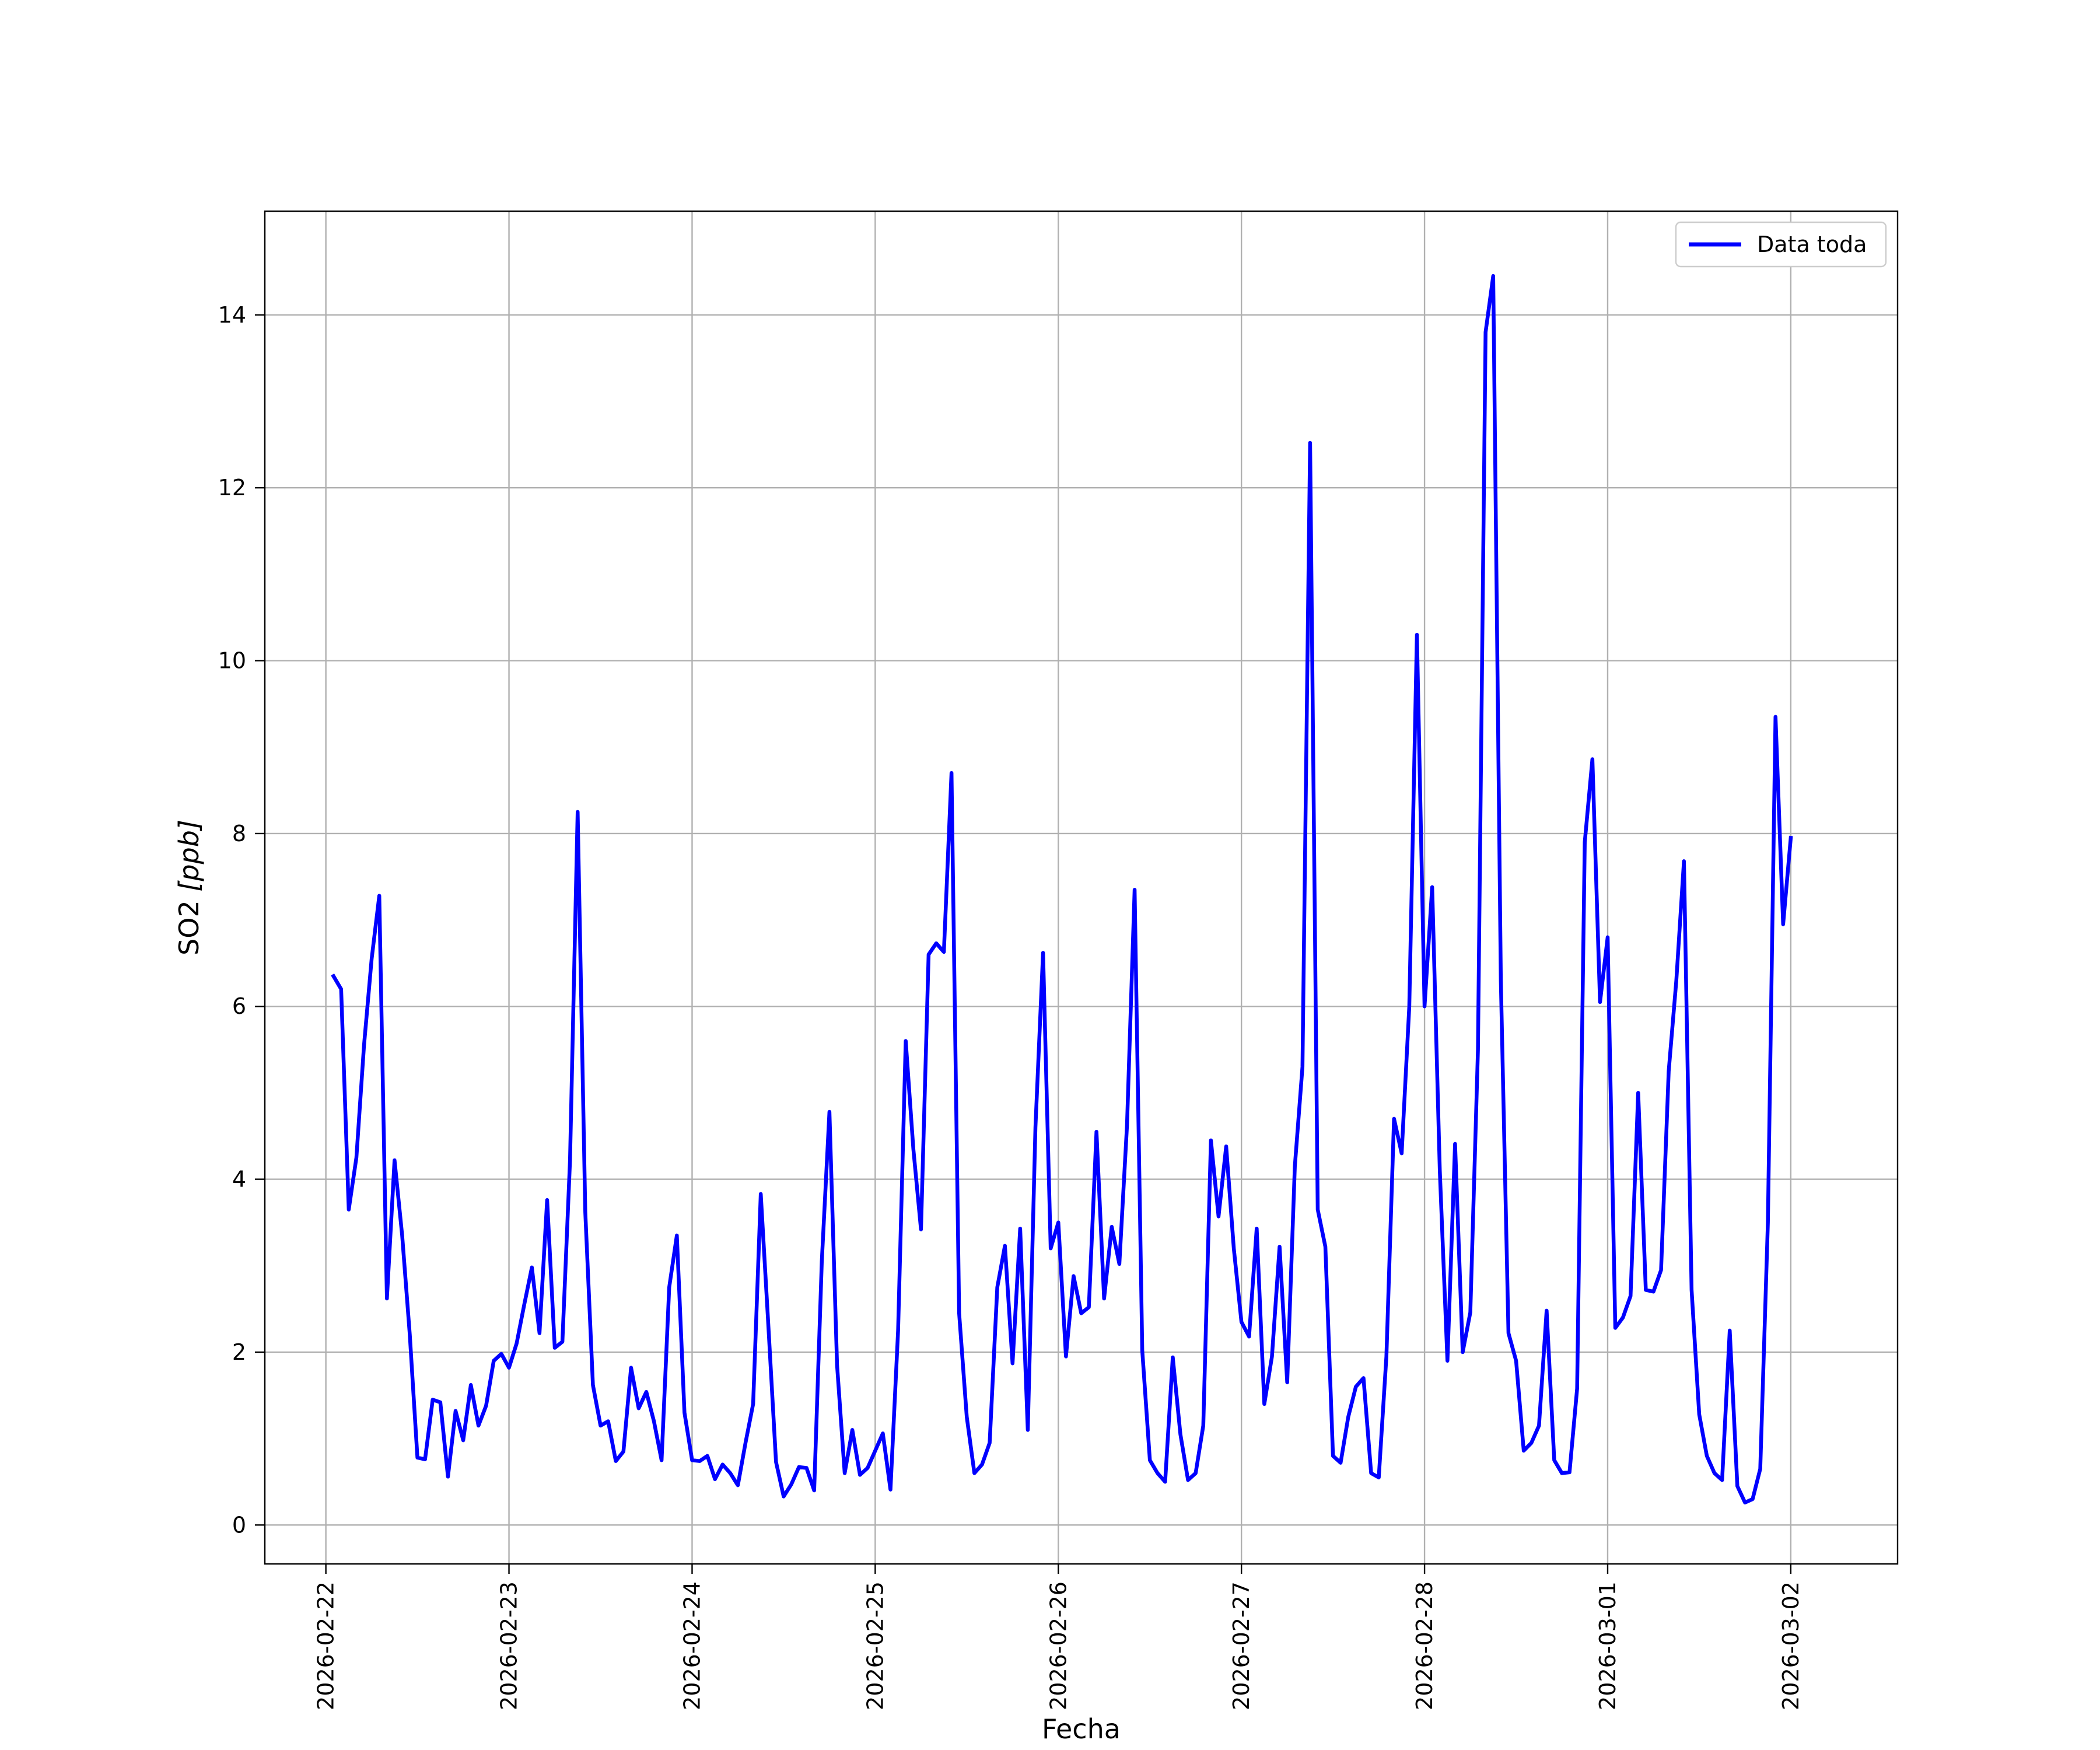 This screenshot has height=1750, width=2100. What do you see at coordinates (239, 834) in the screenshot?
I see `y-tick-label: 8` at bounding box center [239, 834].